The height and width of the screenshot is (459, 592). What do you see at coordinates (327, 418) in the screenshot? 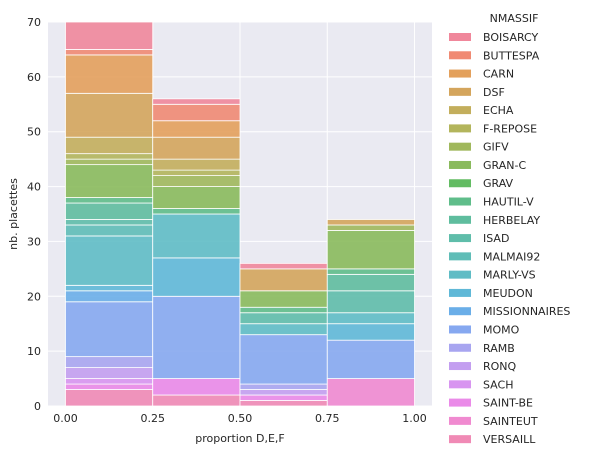
I see `x-tick-label: 0.75` at bounding box center [327, 418].